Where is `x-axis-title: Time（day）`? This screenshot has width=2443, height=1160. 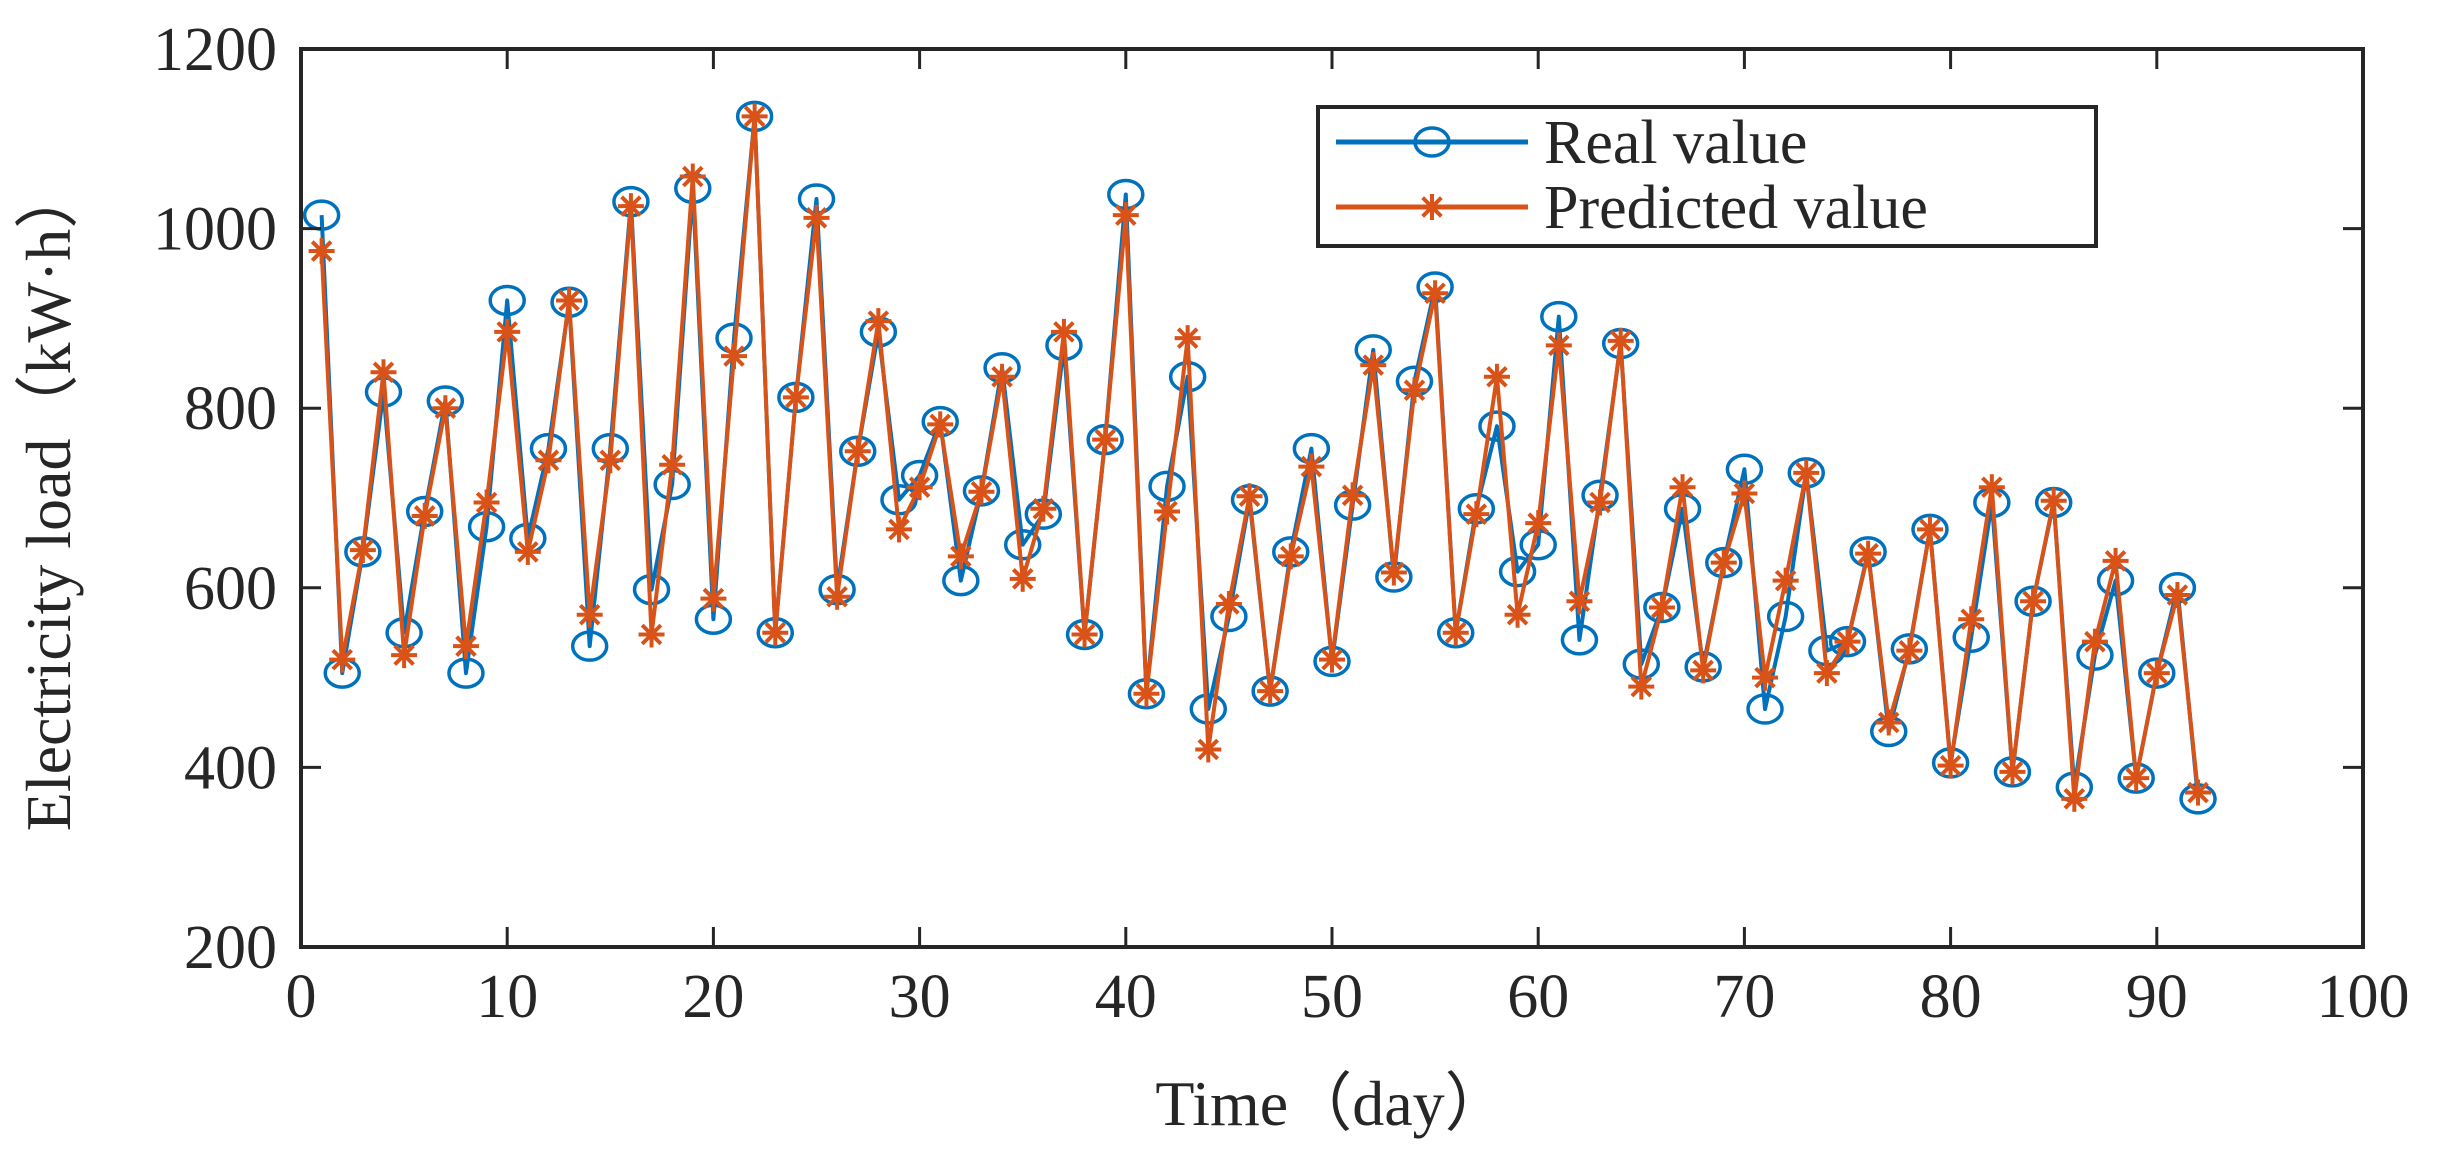 x-axis-title: Time（day） is located at coordinates (1331, 1103).